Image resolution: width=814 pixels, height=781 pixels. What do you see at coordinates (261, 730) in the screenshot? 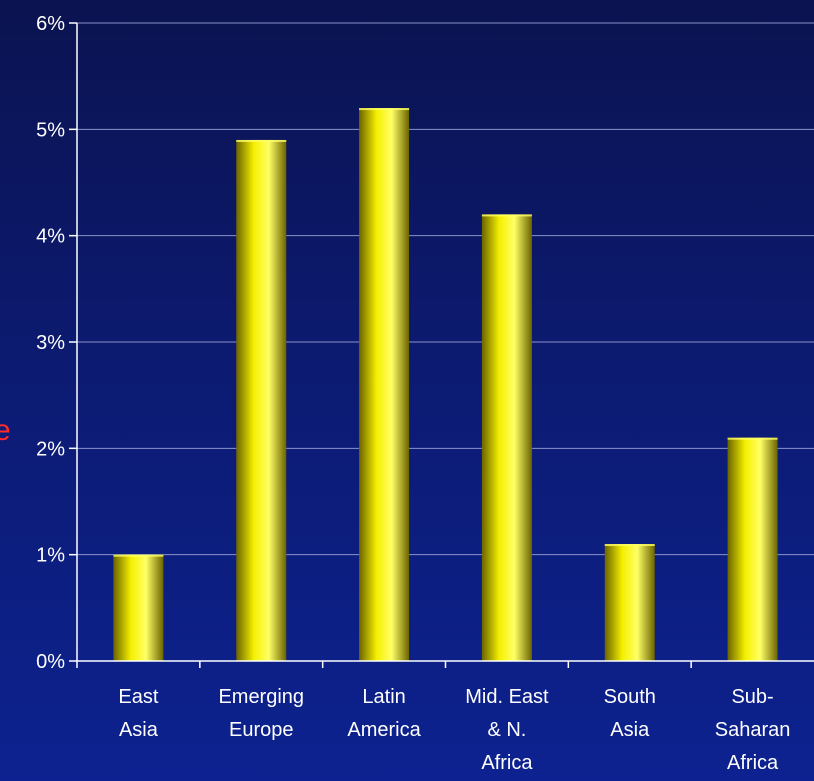
I see `x-category-label: Europe` at bounding box center [261, 730].